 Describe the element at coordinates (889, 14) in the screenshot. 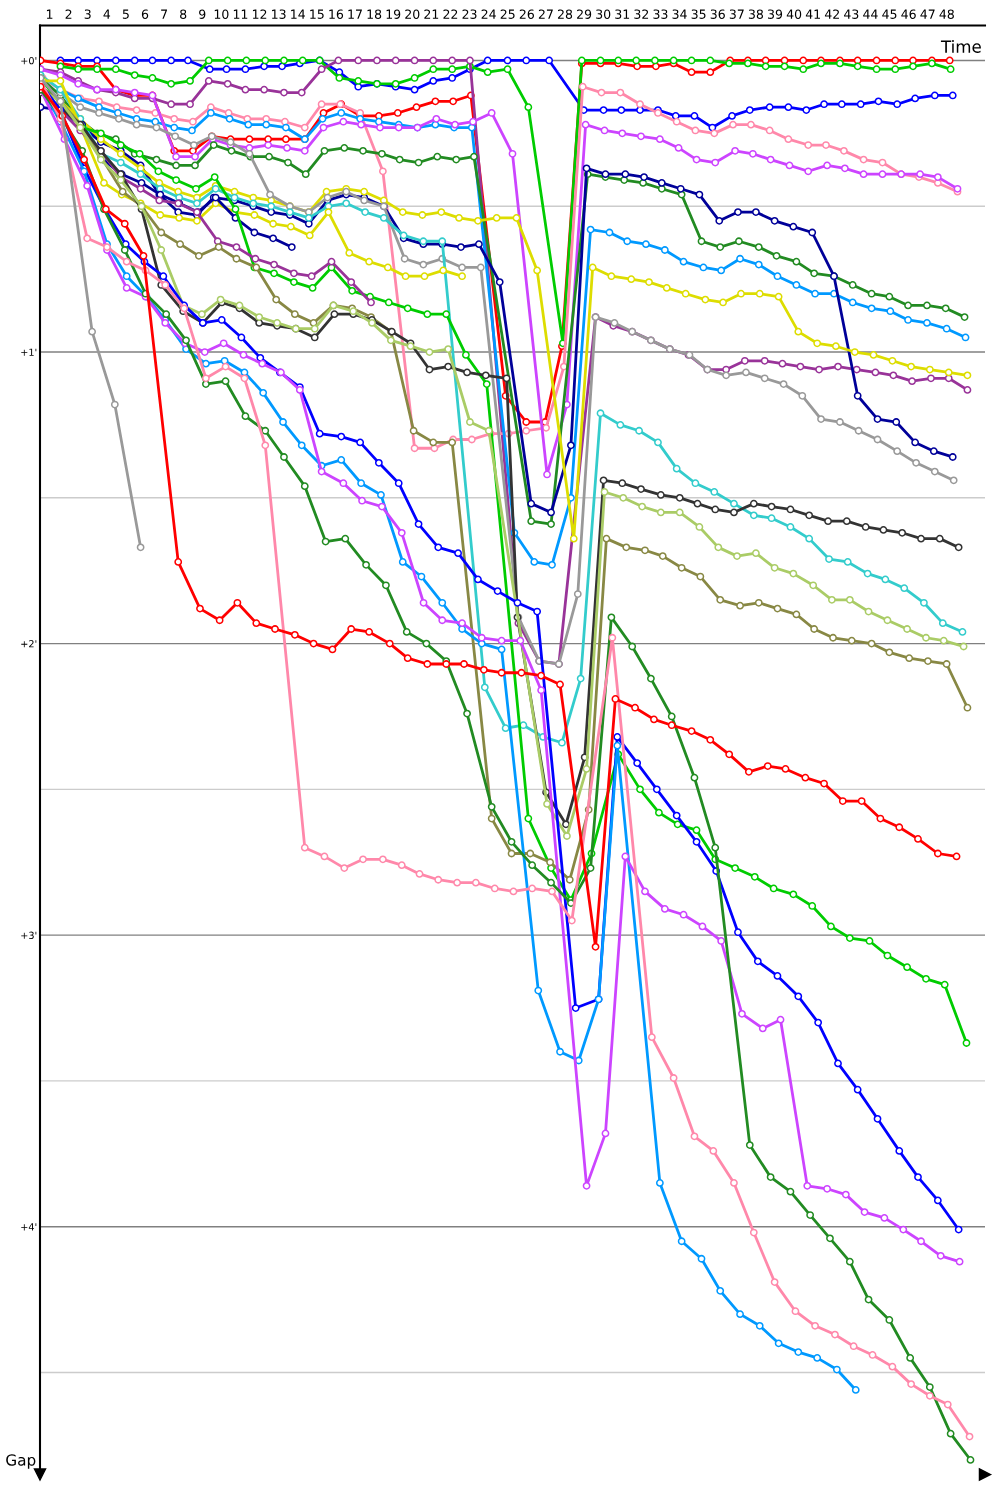

I see `x-tick-label: 45` at that location.